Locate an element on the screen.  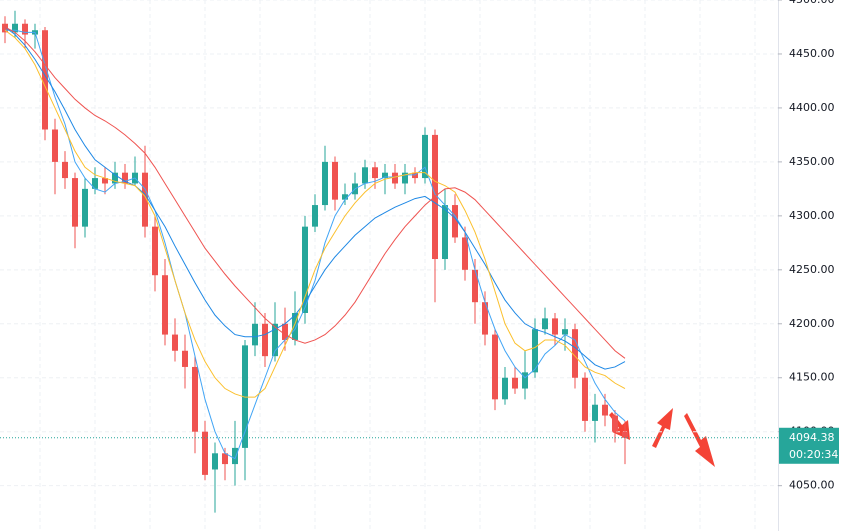
y-tick-label: 4150.00 is located at coordinates (812, 377).